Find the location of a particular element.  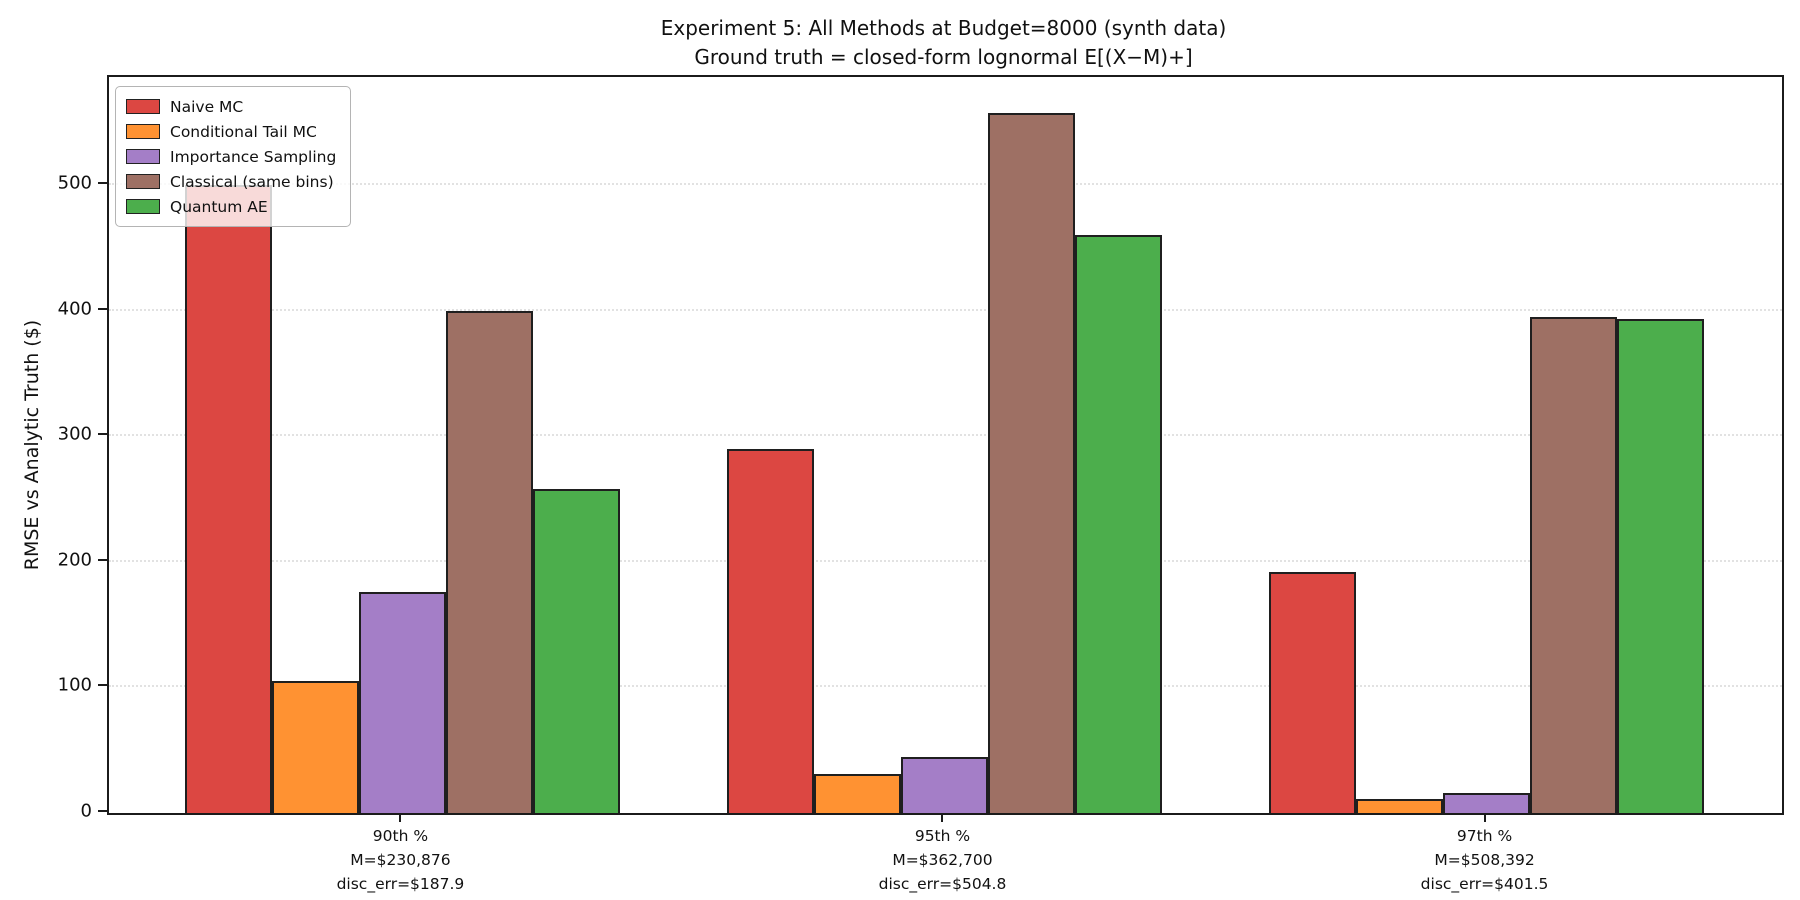

bar-quantum-ae-group2 is located at coordinates (1118, 524).